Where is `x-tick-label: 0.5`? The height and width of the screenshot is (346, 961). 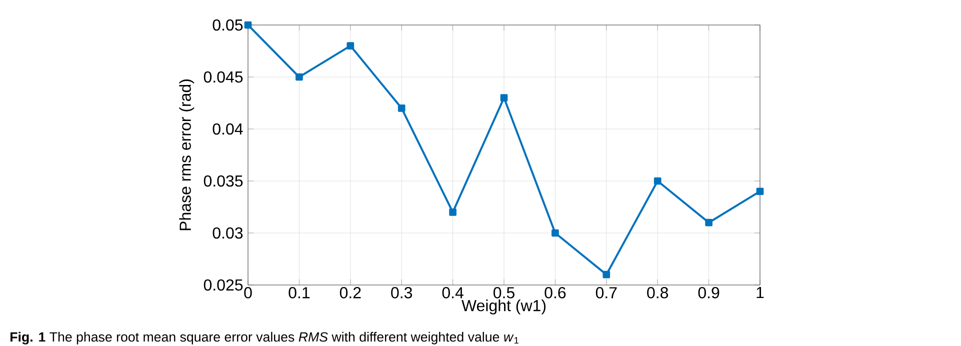 x-tick-label: 0.5 is located at coordinates (504, 292).